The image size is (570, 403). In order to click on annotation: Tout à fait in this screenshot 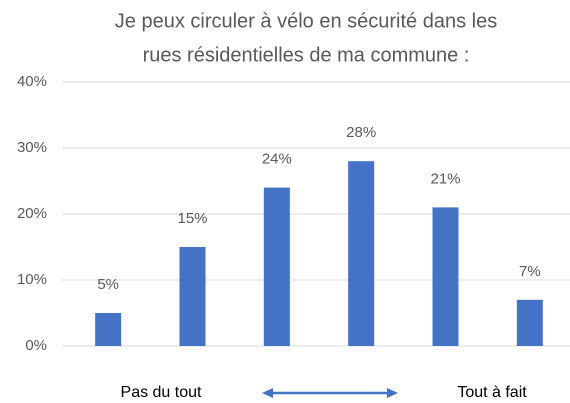, I will do `click(492, 392)`.